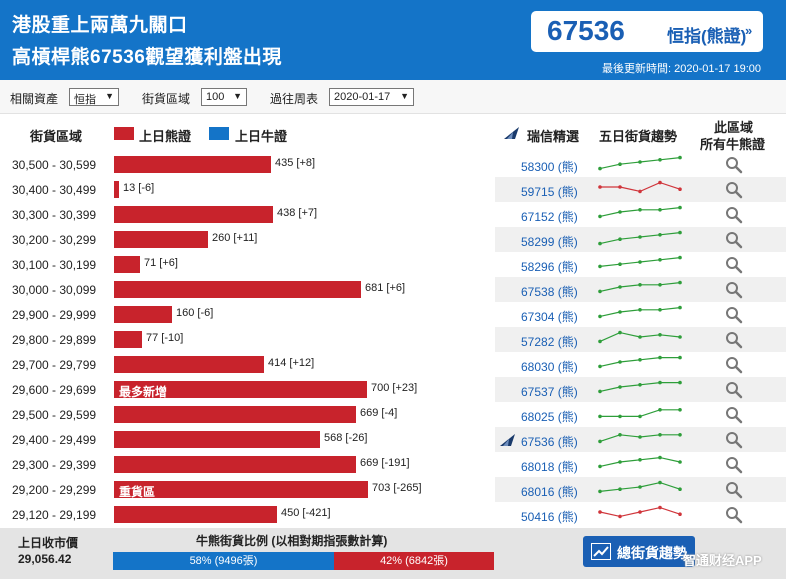 This screenshot has height=579, width=786. What do you see at coordinates (346, 438) in the screenshot?
I see `bear-value-label: 568 [-26]` at bounding box center [346, 438].